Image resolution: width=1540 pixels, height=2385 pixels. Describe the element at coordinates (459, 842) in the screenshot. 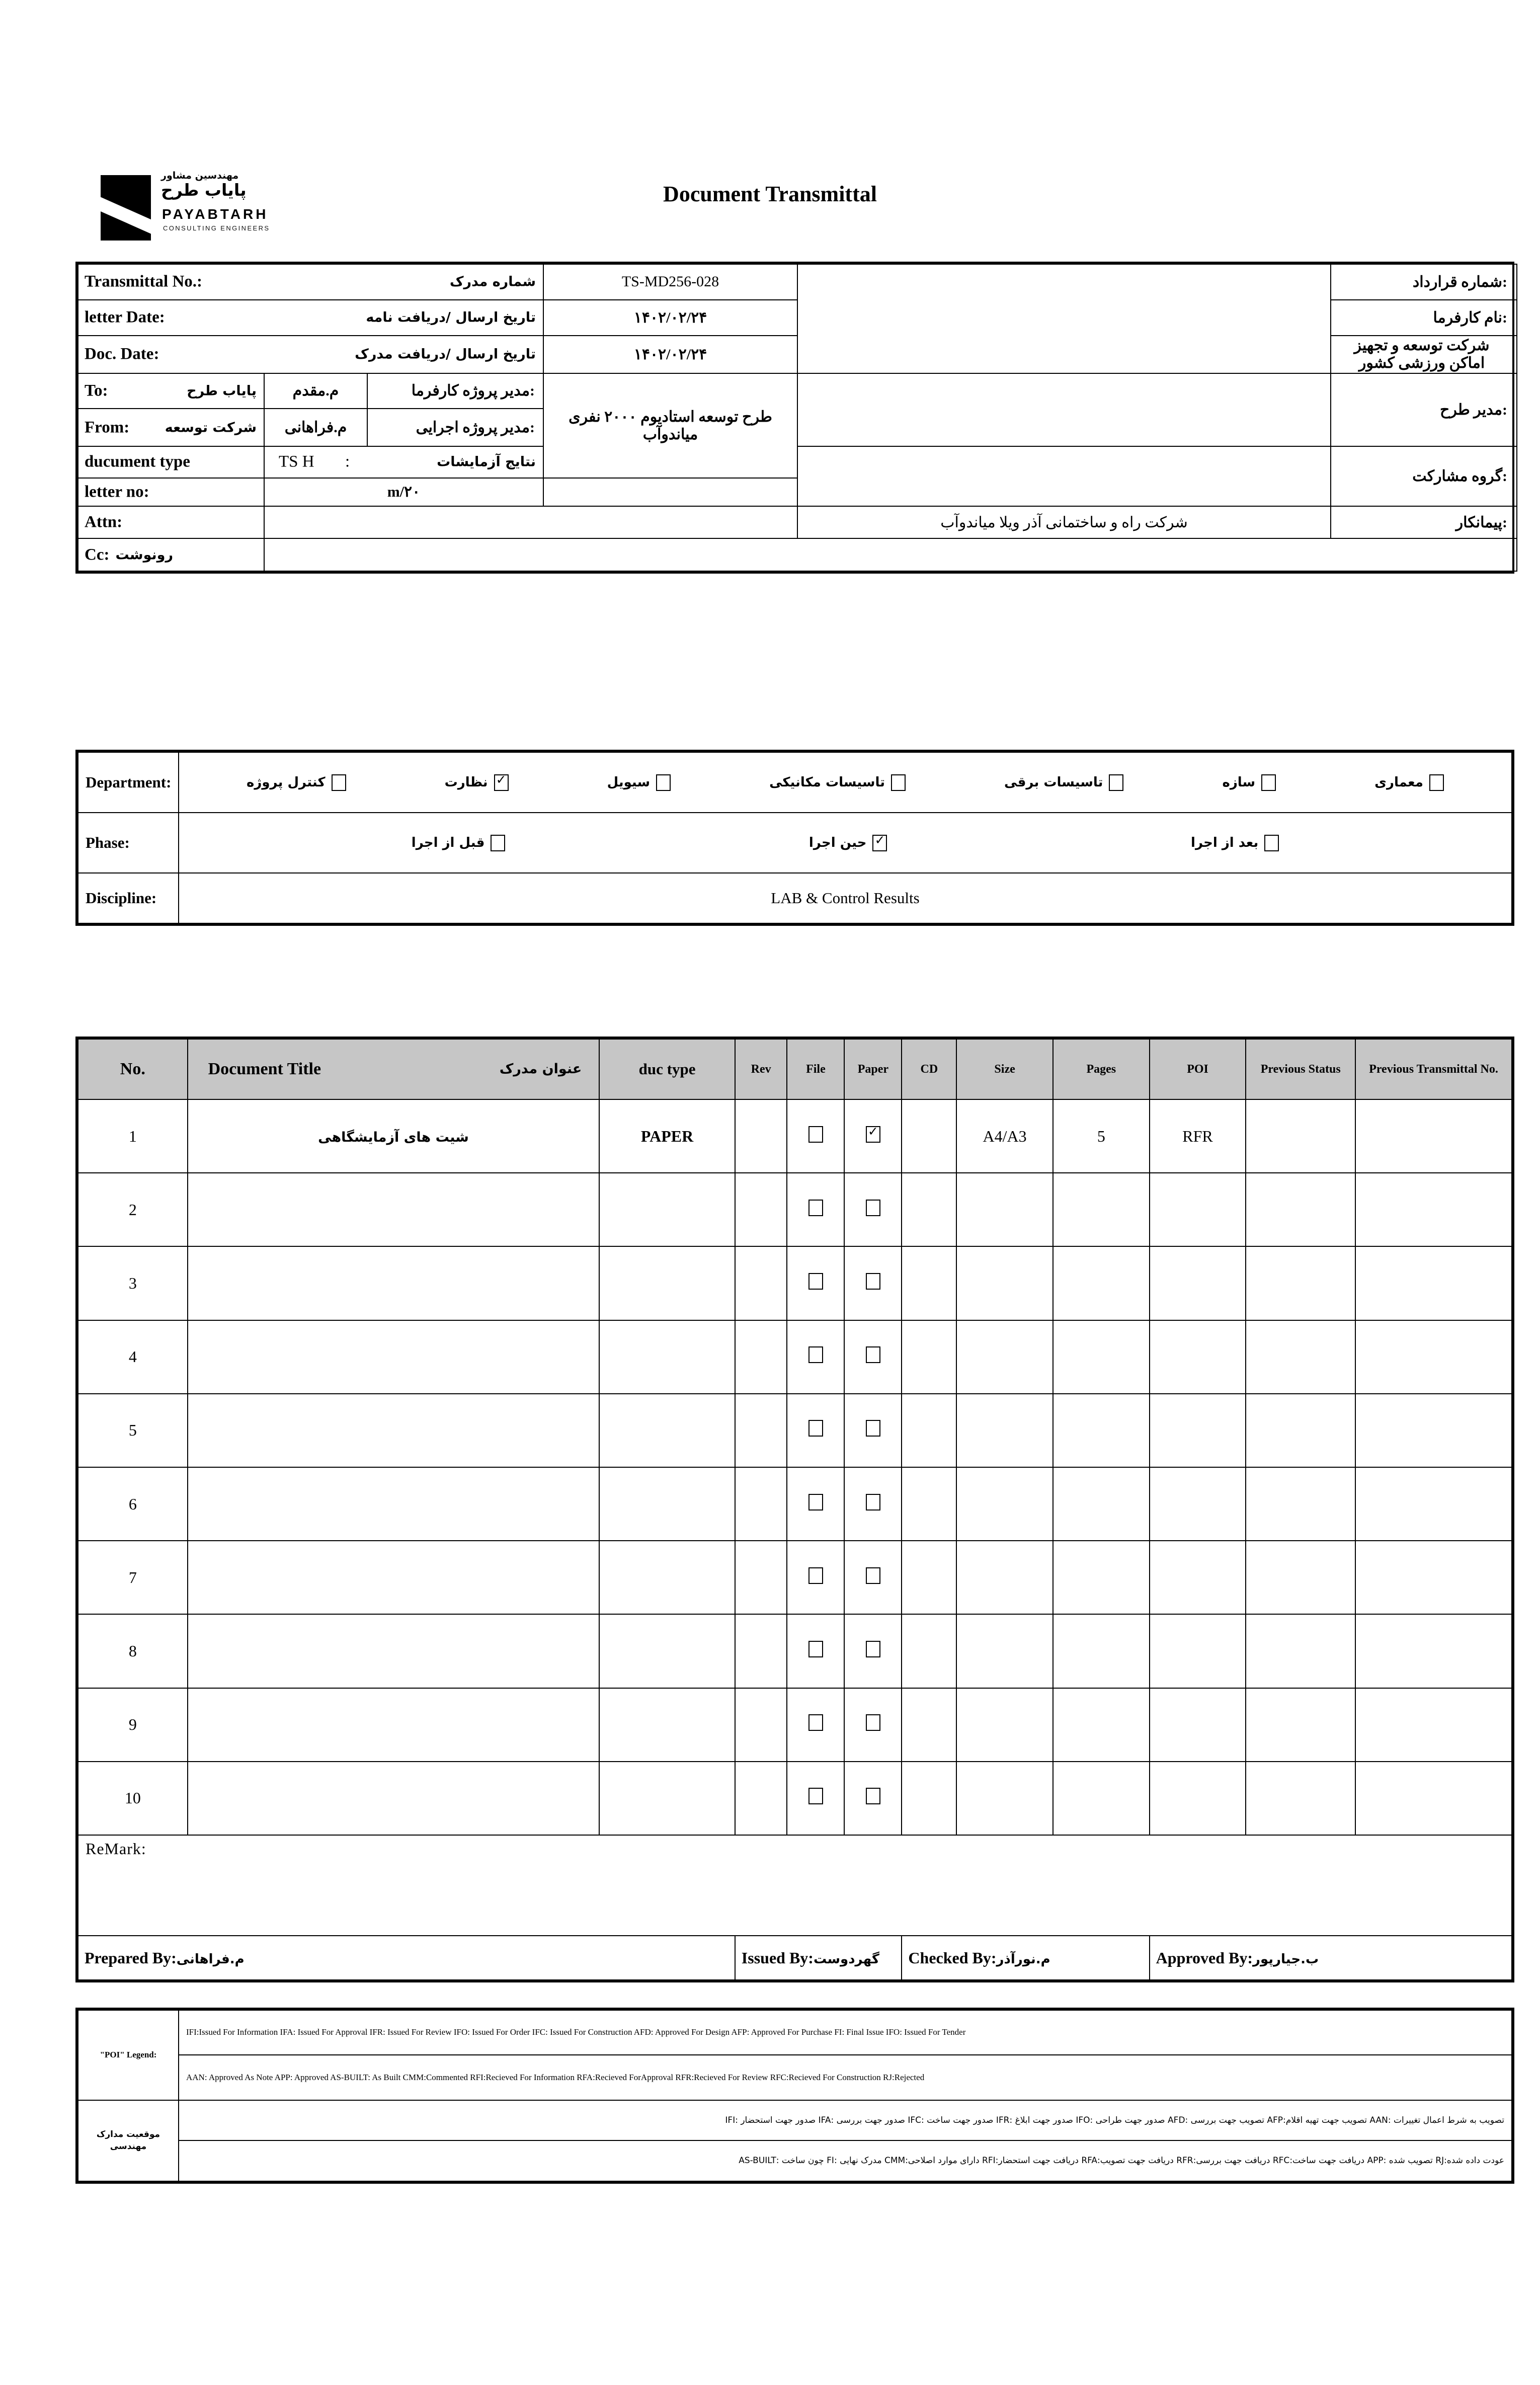

I see `option-2: قبل از اجرا` at that location.